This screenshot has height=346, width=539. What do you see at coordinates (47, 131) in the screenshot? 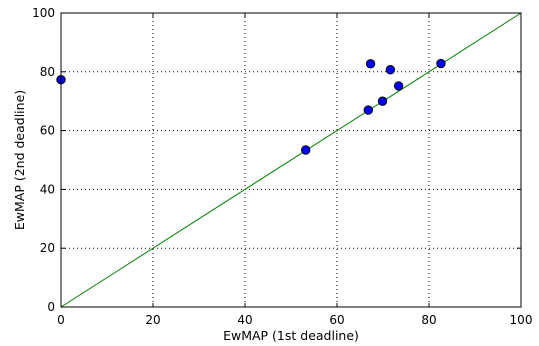
I see `y-tick-label: 60` at bounding box center [47, 131].